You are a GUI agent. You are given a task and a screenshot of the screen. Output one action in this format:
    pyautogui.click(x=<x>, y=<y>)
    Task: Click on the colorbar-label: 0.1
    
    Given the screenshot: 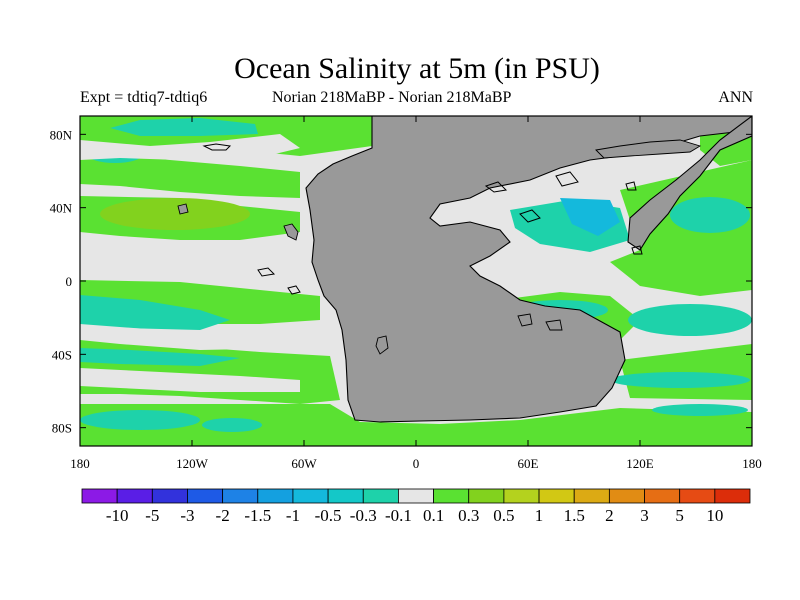 What is the action you would take?
    pyautogui.click(x=433, y=515)
    